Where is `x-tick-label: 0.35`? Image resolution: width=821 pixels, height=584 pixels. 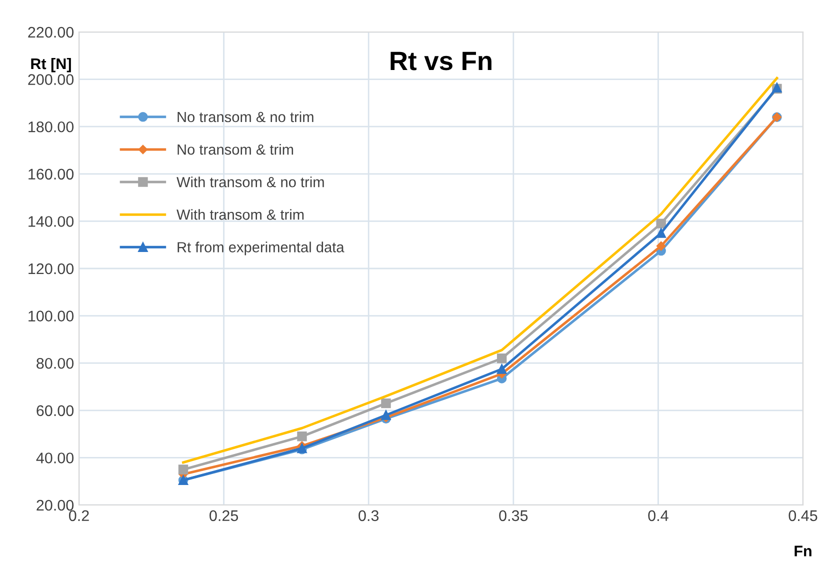 x-tick-label: 0.35 is located at coordinates (513, 516).